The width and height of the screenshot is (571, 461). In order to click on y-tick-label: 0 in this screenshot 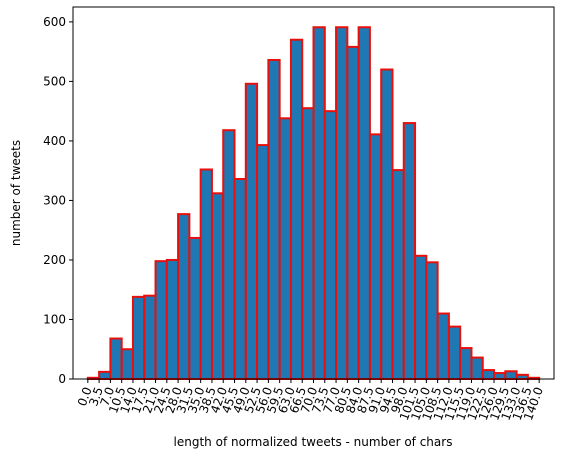, I will do `click(62, 379)`.